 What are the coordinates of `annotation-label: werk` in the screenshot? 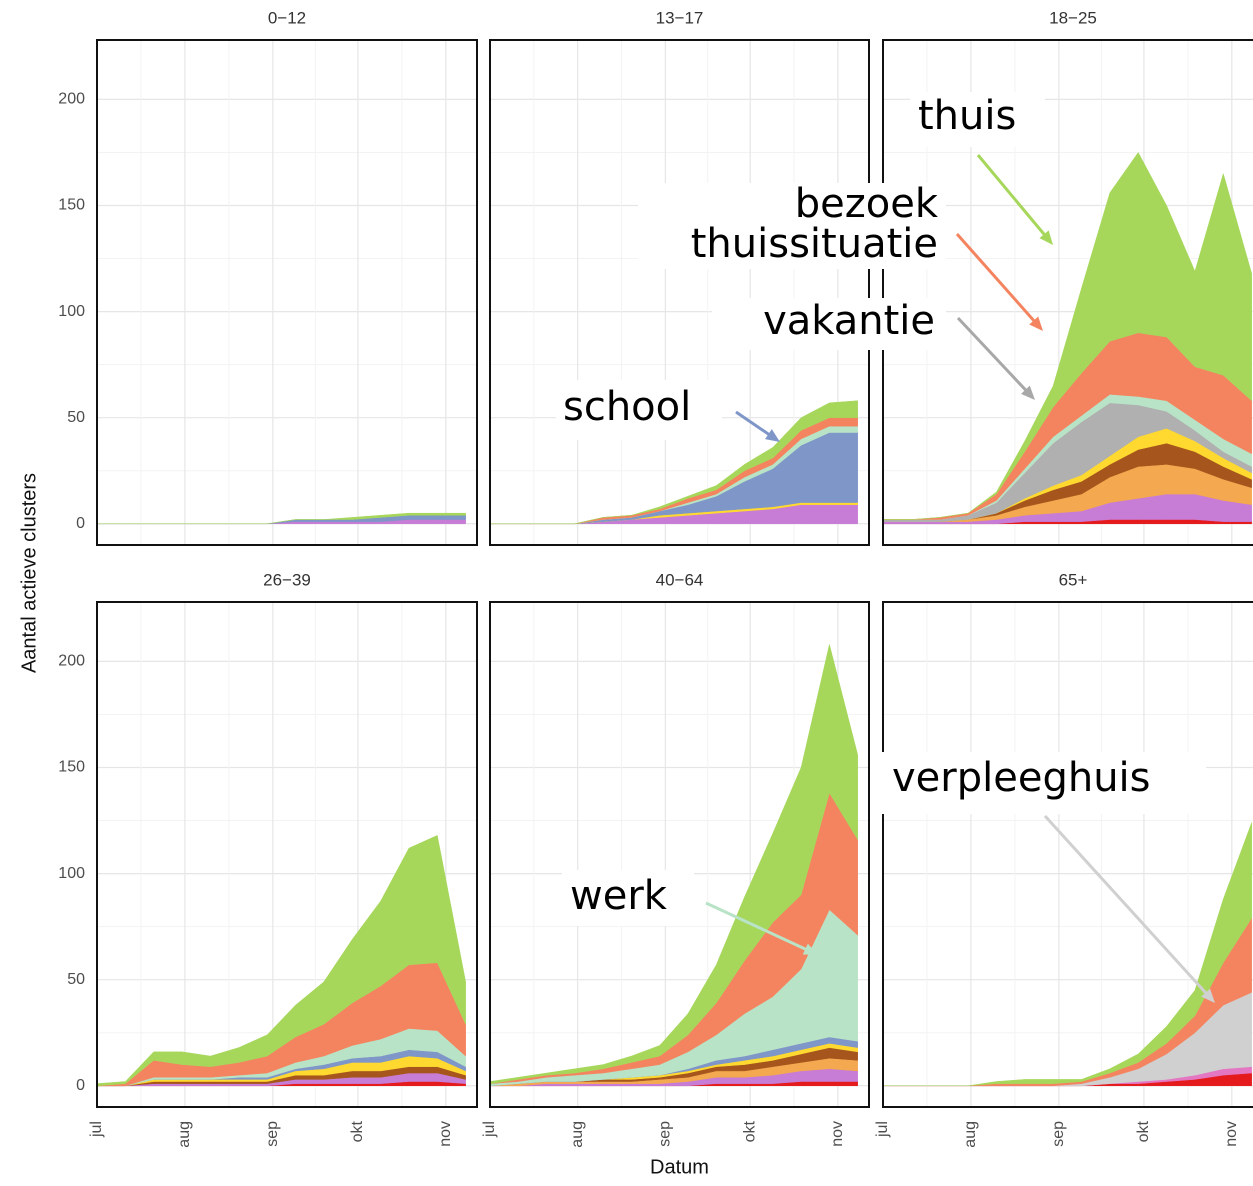 It's located at (619, 896).